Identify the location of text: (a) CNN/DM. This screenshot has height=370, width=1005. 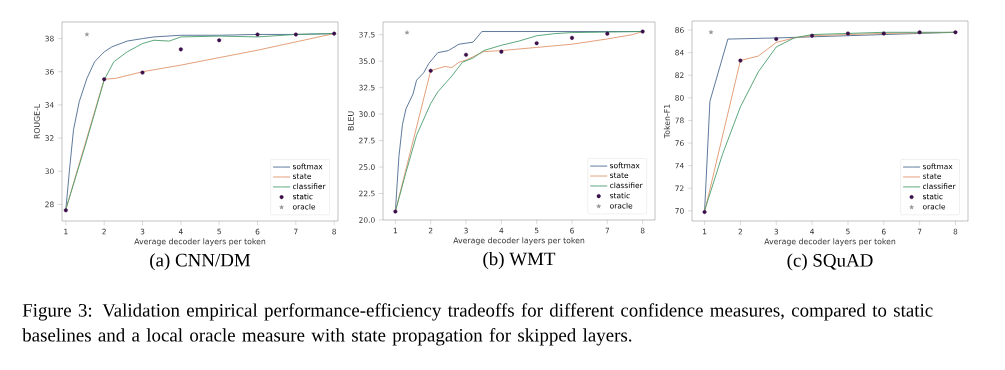
(200, 262).